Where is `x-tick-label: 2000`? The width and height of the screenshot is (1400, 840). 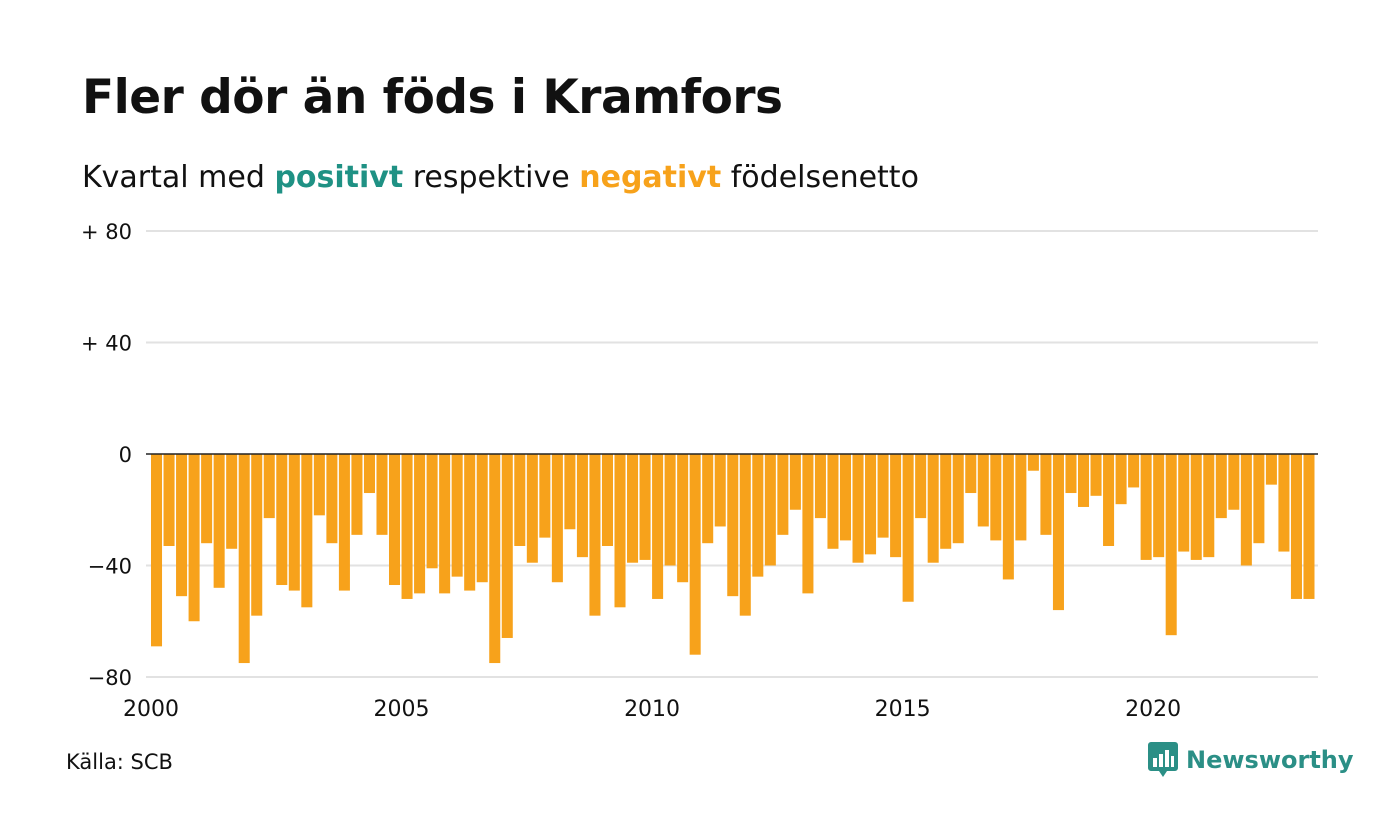
x-tick-label: 2000 is located at coordinates (151, 709).